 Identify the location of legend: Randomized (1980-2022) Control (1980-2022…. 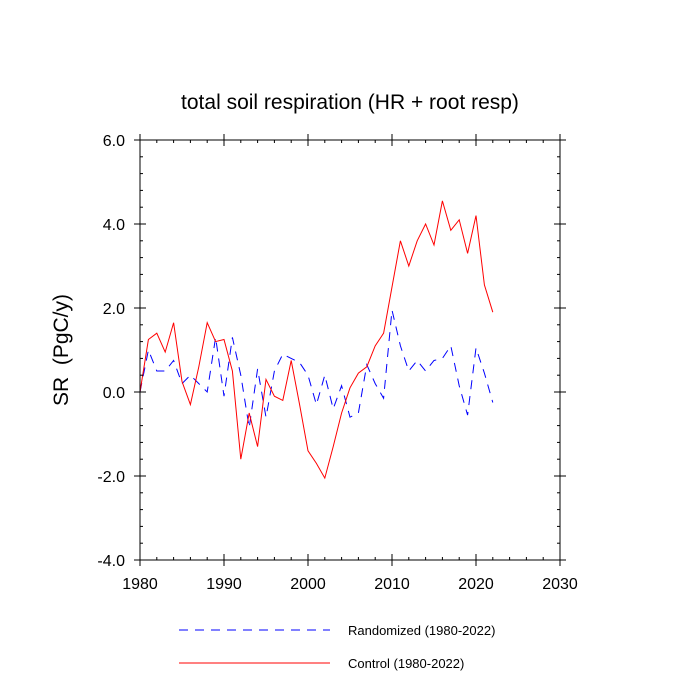
(337, 647).